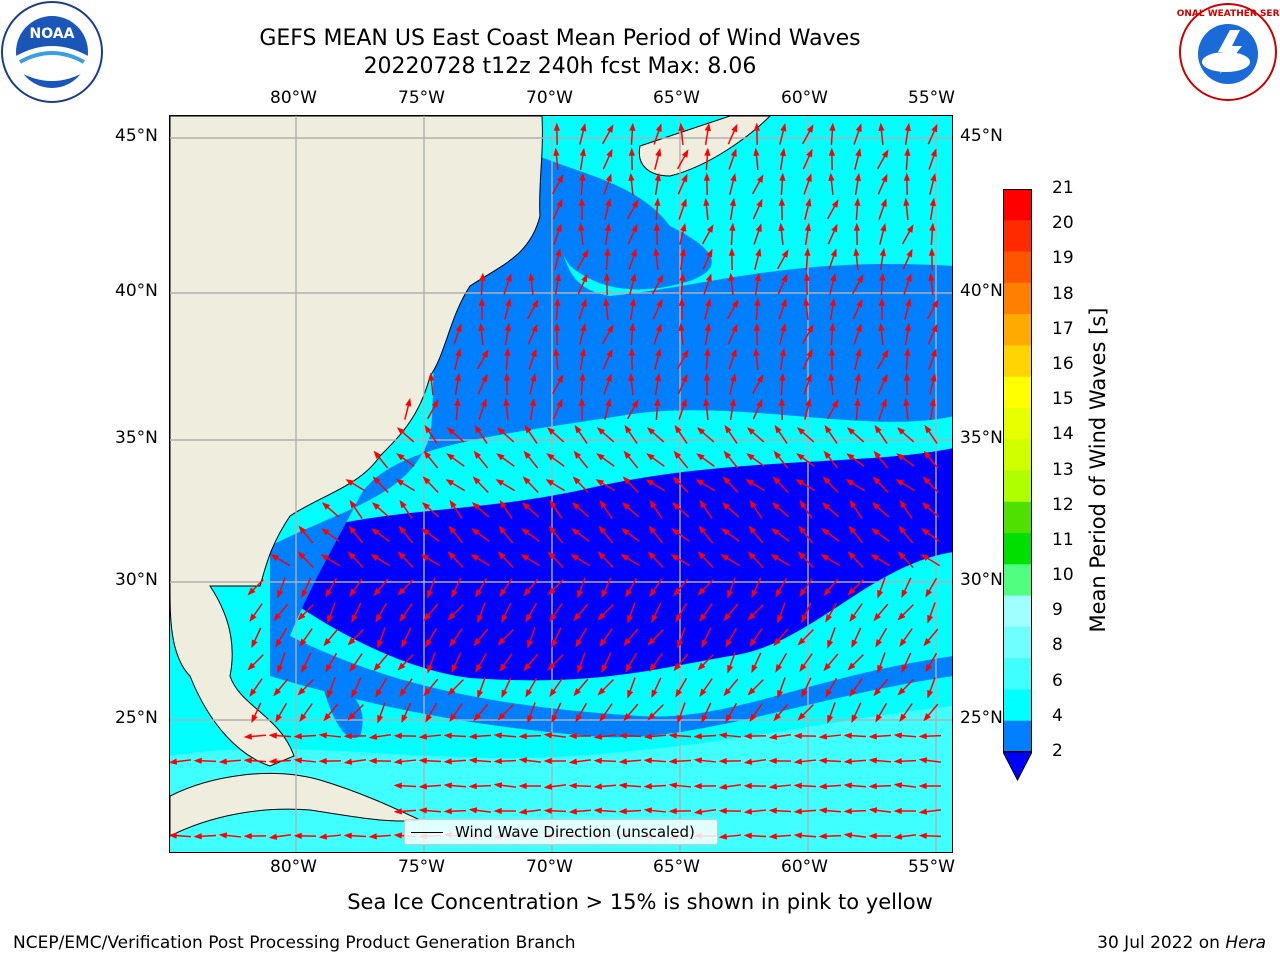 Image resolution: width=1280 pixels, height=960 pixels. What do you see at coordinates (981, 136) in the screenshot?
I see `lat-tick-right: 45°N` at bounding box center [981, 136].